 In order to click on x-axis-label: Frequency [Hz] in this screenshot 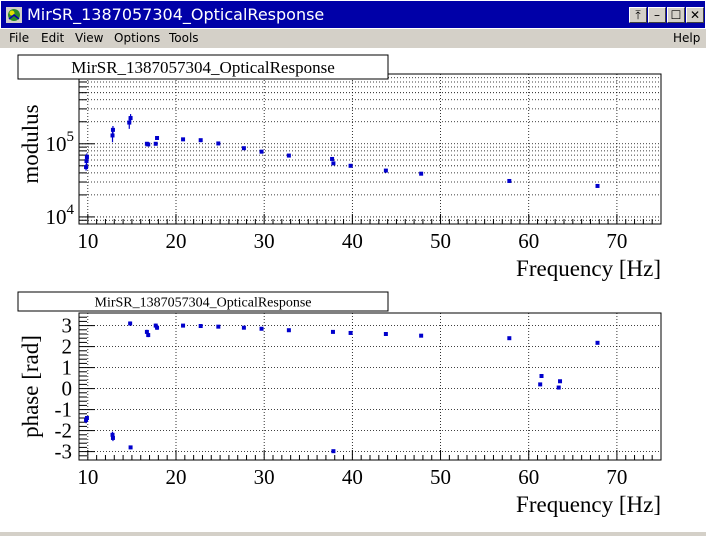, I will do `click(588, 504)`.